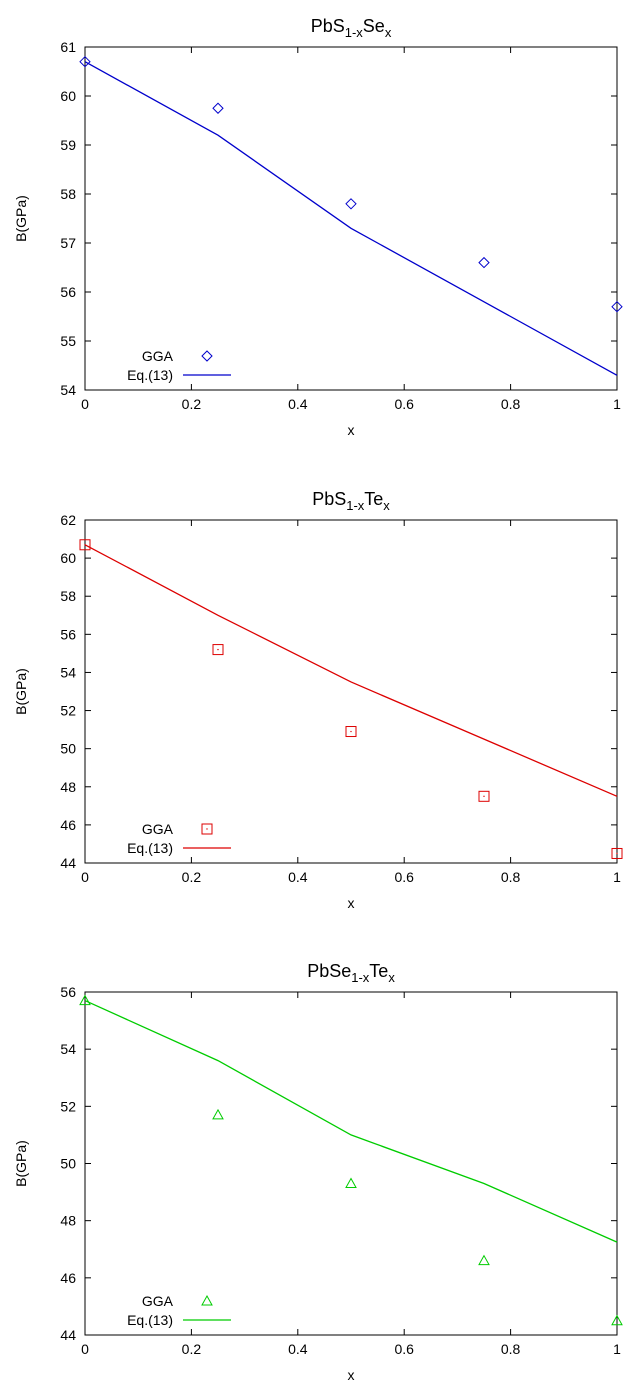 Image resolution: width=623 pixels, height=1388 pixels. What do you see at coordinates (68, 145) in the screenshot?
I see `y-tick-label: 59` at bounding box center [68, 145].